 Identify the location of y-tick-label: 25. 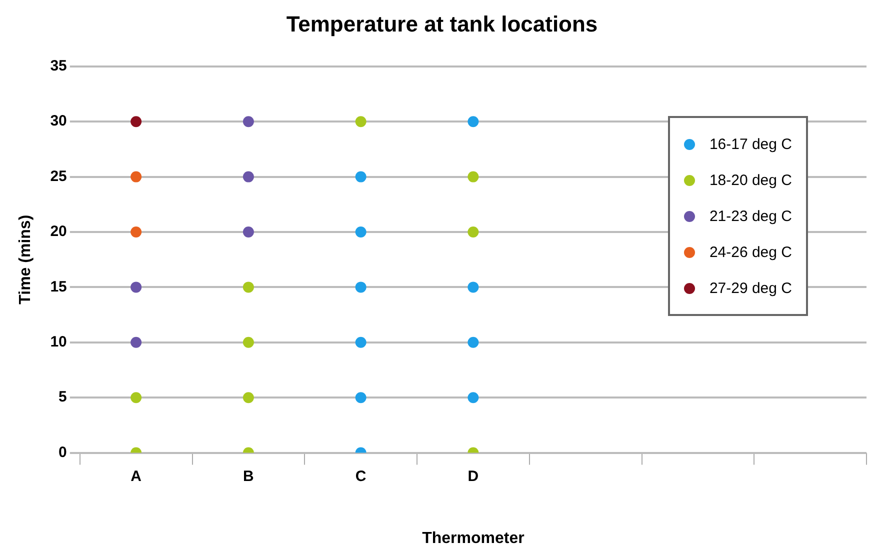
(58, 176).